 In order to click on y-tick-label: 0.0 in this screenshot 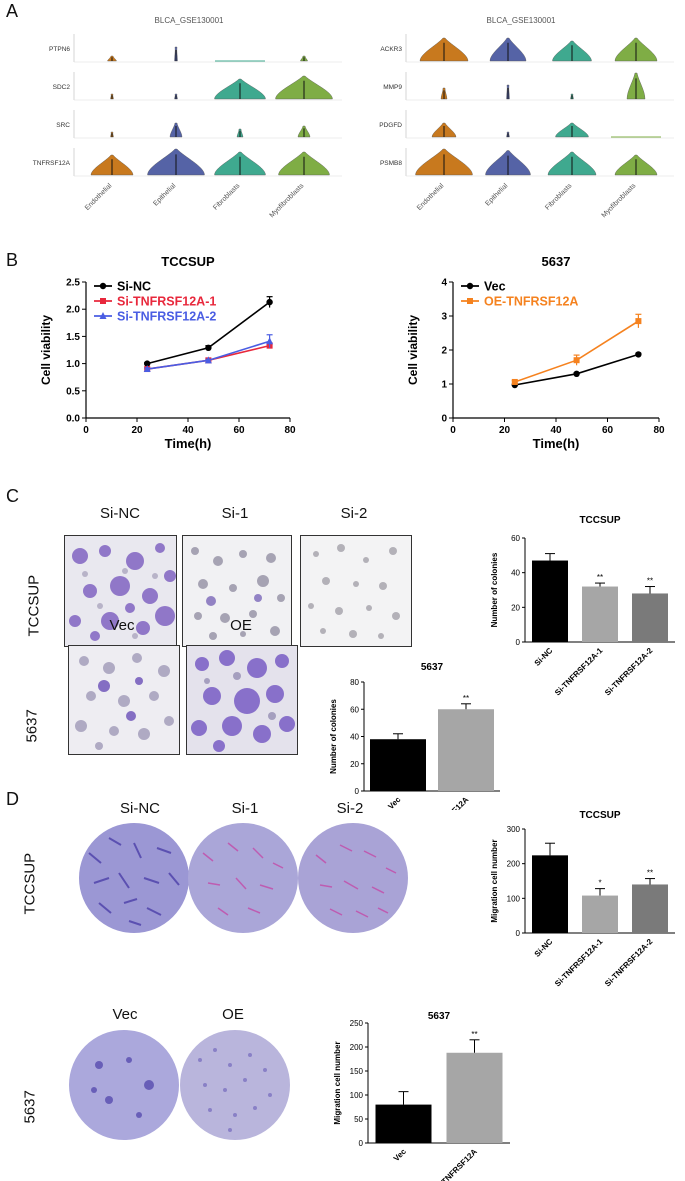, I will do `click(73, 419)`.